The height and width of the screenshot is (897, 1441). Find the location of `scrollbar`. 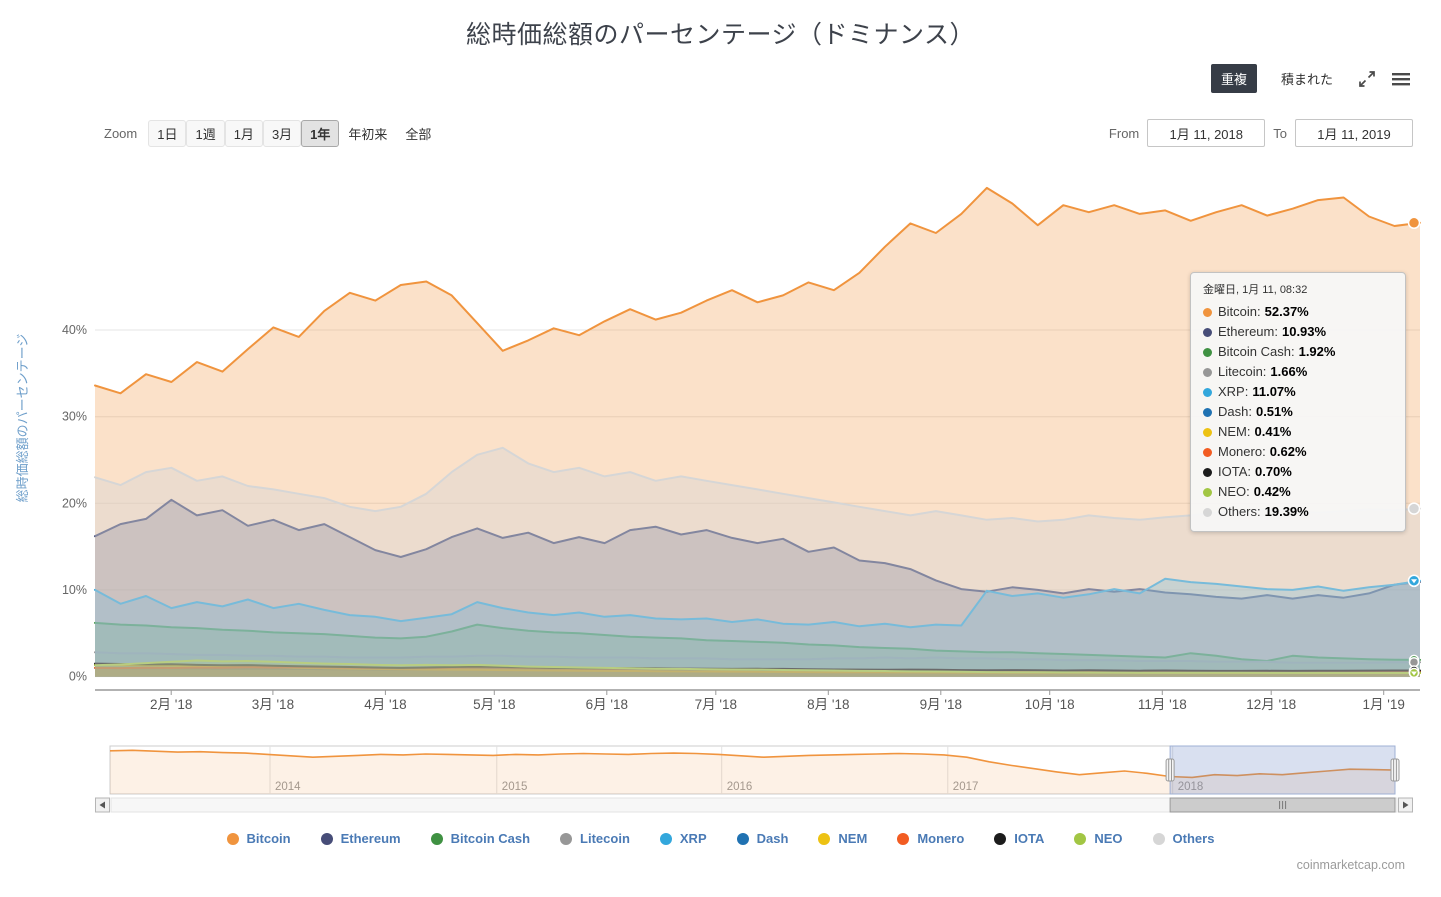

scrollbar is located at coordinates (754, 805).